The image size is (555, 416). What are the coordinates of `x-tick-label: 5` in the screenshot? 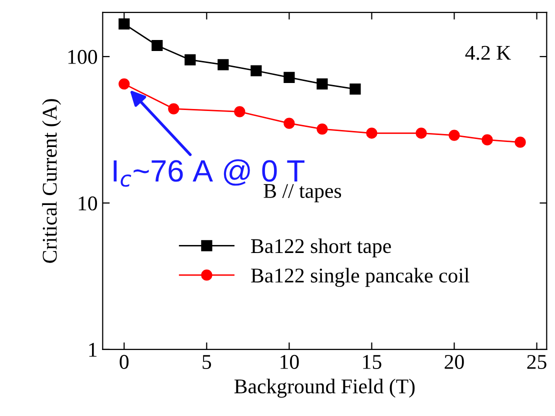 It's located at (207, 362).